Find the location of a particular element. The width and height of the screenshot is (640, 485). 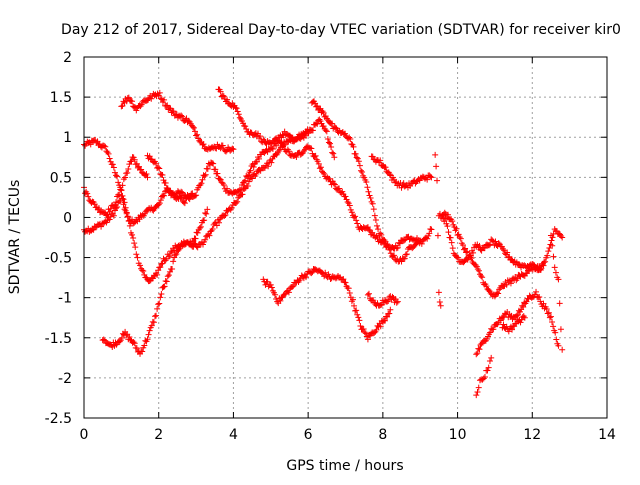

x-tick-label: 8 is located at coordinates (382, 435).